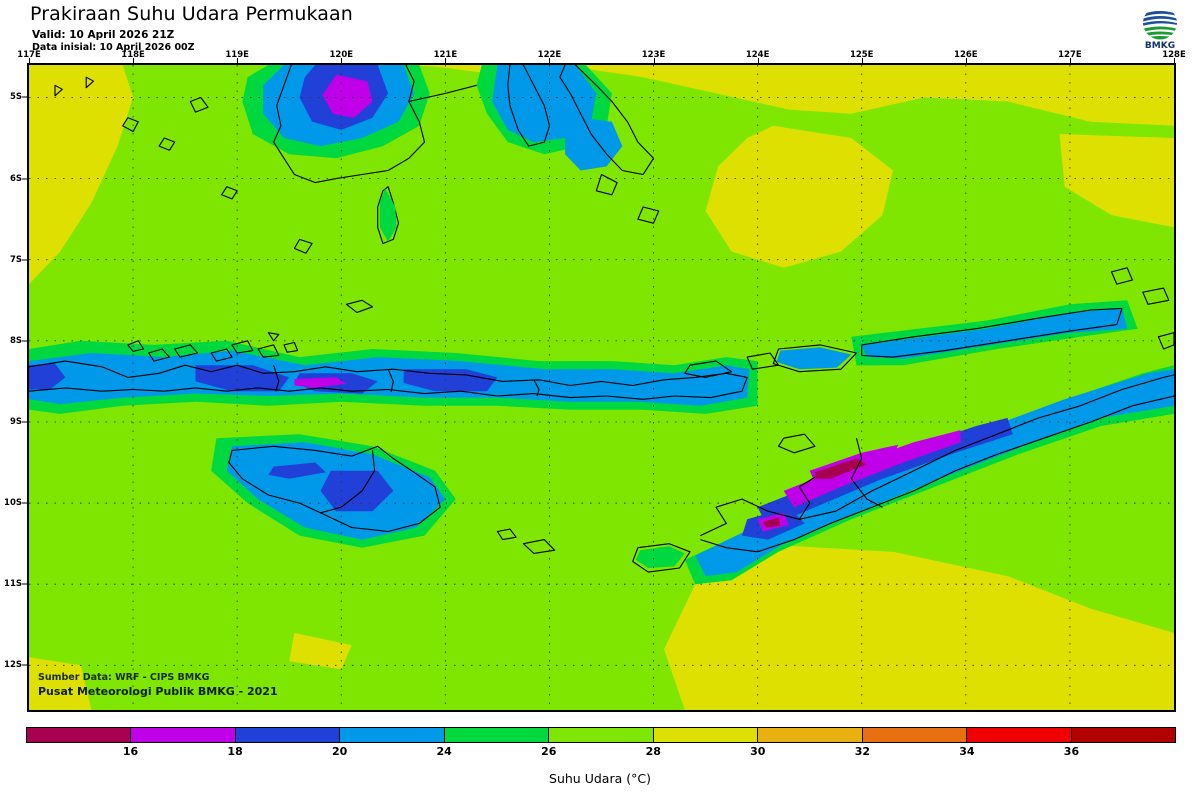 The image size is (1200, 800). I want to click on colorbar-axis-label: Suhu Udara (°C), so click(600, 778).